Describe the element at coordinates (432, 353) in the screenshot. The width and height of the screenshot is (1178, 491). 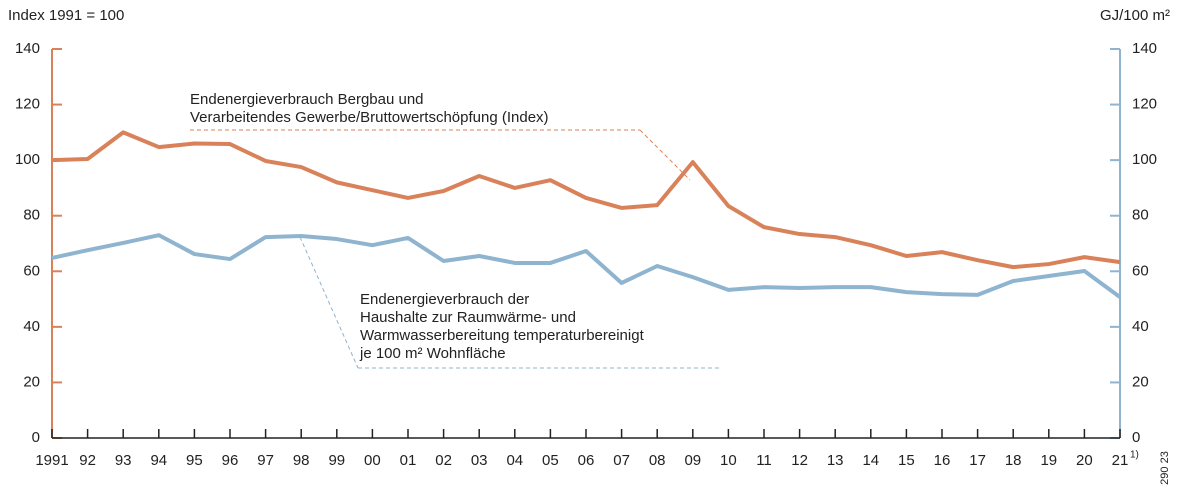
I see `series-label: je 100 m² Wohnfläche` at that location.